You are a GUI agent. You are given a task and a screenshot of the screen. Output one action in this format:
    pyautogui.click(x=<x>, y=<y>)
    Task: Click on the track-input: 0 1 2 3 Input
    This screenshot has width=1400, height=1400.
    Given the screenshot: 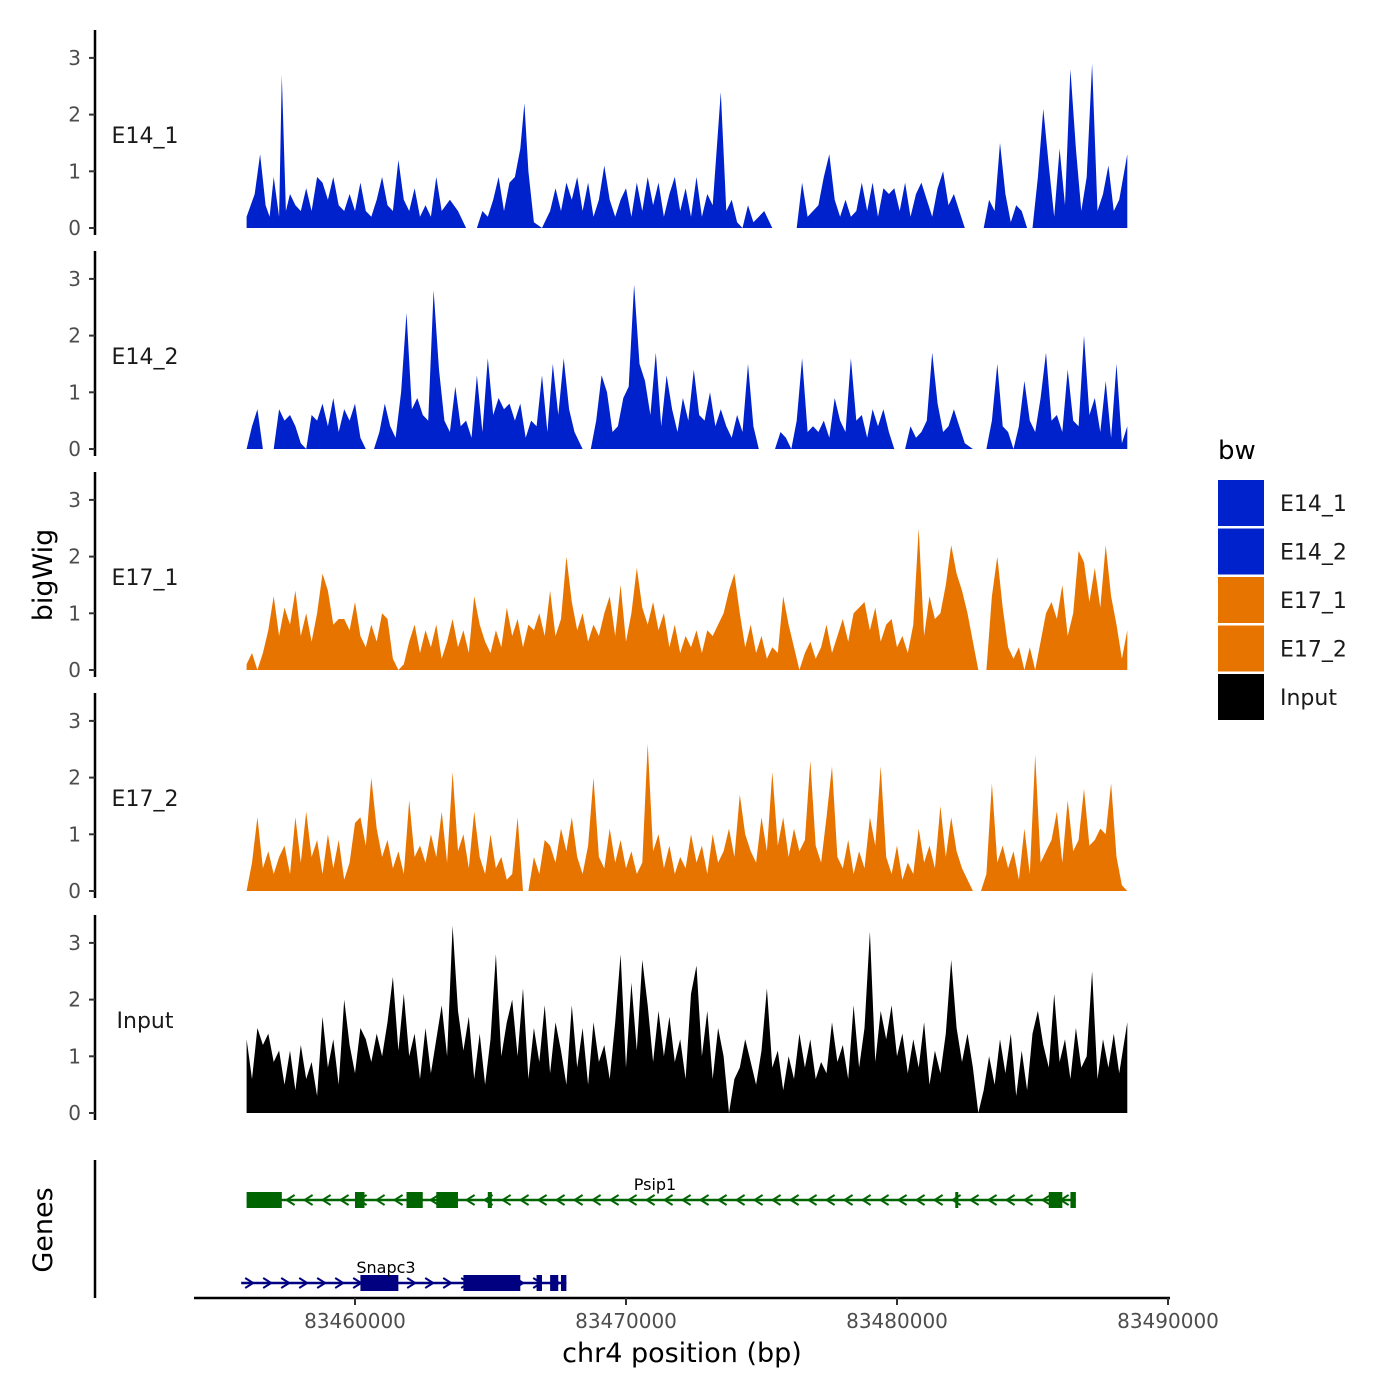 What is the action you would take?
    pyautogui.click(x=598, y=1020)
    